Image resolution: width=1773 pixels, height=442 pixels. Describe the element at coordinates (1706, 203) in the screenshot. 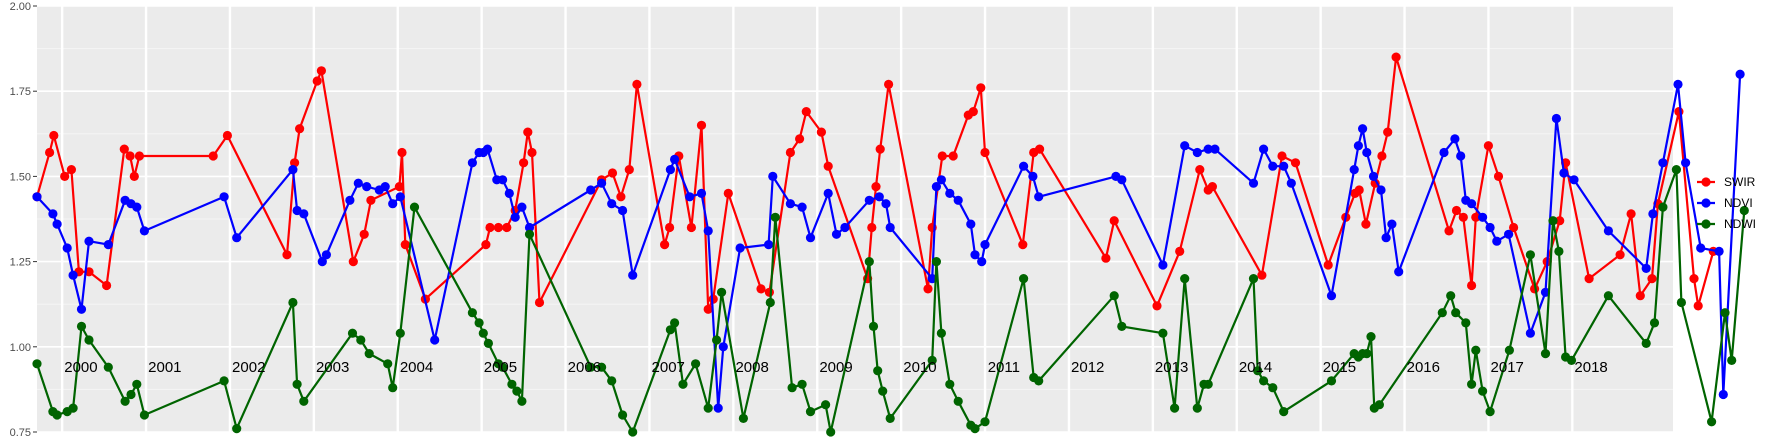

I see `legend-key-point` at that location.